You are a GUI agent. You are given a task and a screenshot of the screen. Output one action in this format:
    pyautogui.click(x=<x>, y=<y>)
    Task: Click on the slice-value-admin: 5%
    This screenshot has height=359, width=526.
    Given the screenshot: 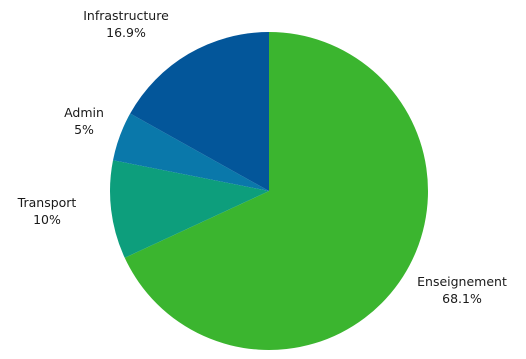 What is the action you would take?
    pyautogui.click(x=84, y=129)
    